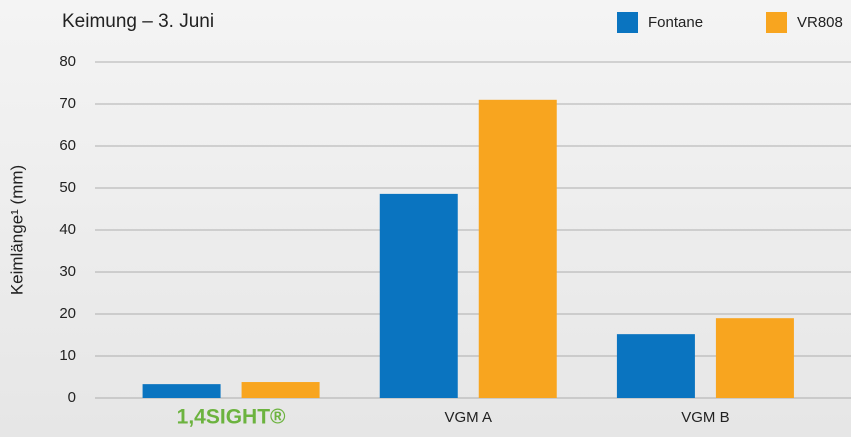 This screenshot has width=851, height=437. Describe the element at coordinates (705, 417) in the screenshot. I see `x-tick-label: VGM B` at that location.